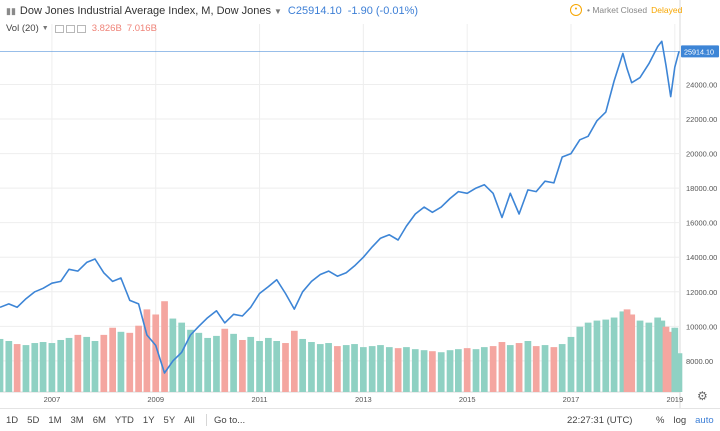 The image size is (720, 431). I want to click on last-price-tag: 25914.10, so click(359, 51).